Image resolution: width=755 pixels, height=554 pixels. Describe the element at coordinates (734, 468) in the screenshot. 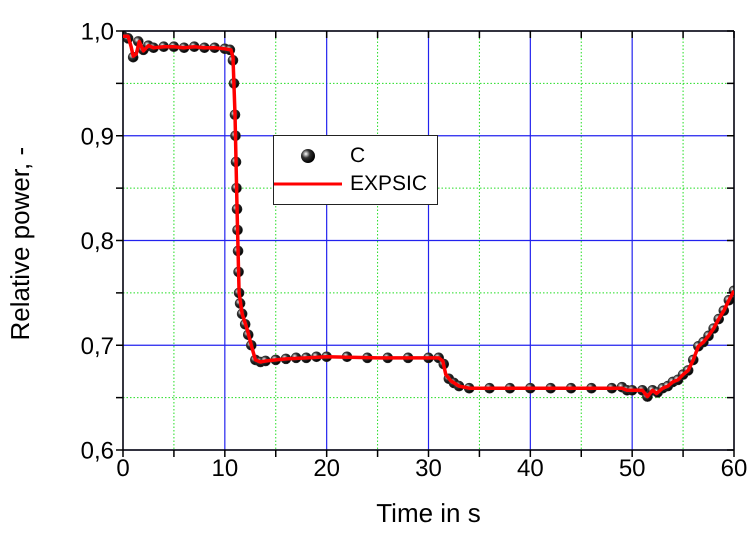

I see `x-tick-label: 60` at that location.